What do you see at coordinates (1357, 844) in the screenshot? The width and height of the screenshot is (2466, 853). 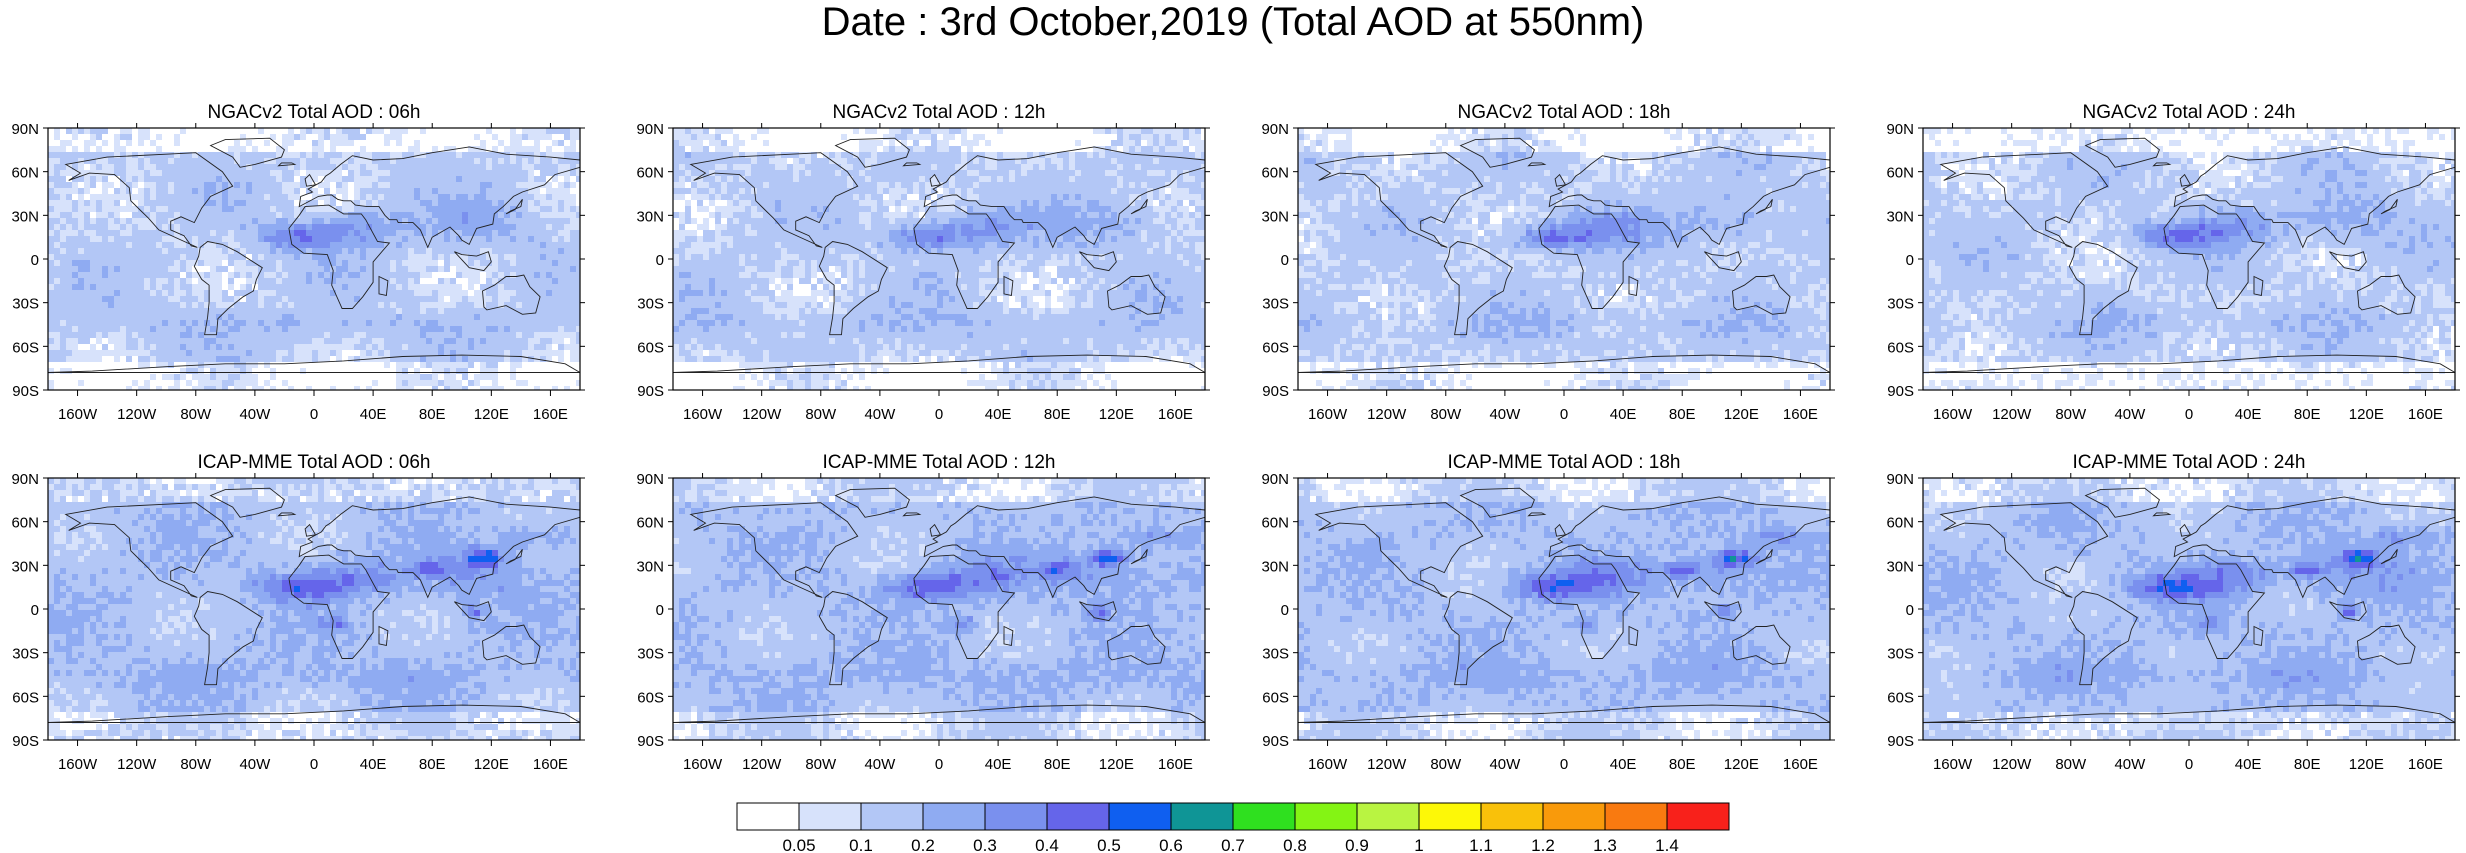 I see `colorbar-label: 0.9` at bounding box center [1357, 844].